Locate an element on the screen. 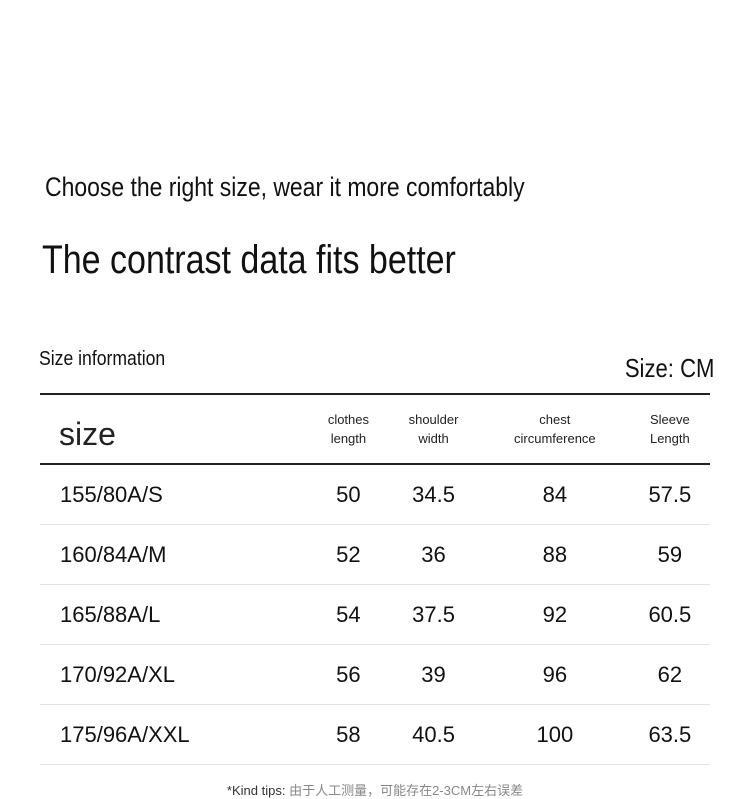  table-cell: 165/88A/L is located at coordinates (175, 614).